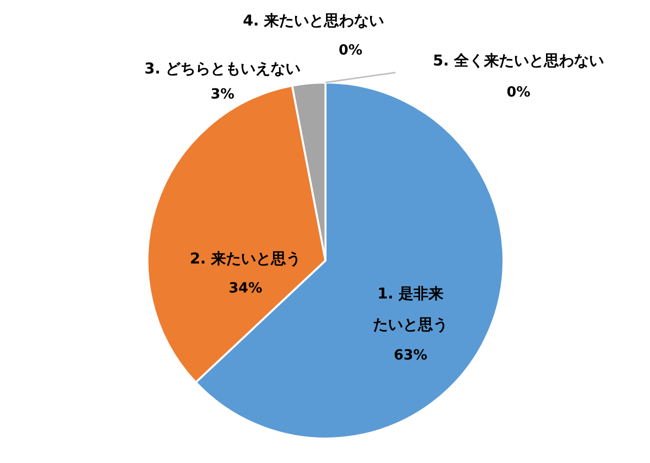  What do you see at coordinates (518, 61) in the screenshot?
I see `category-label: 5. 全く来たいと思わない` at bounding box center [518, 61].